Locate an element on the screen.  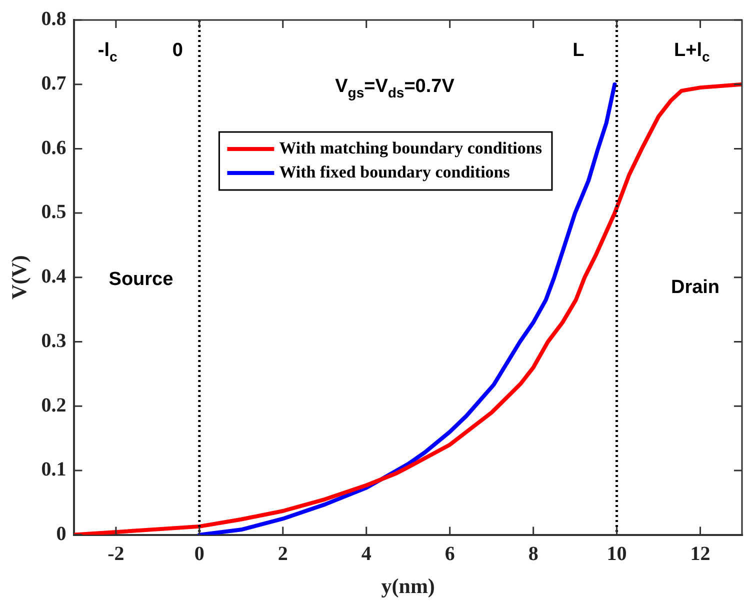
annotation: L is located at coordinates (578, 51).